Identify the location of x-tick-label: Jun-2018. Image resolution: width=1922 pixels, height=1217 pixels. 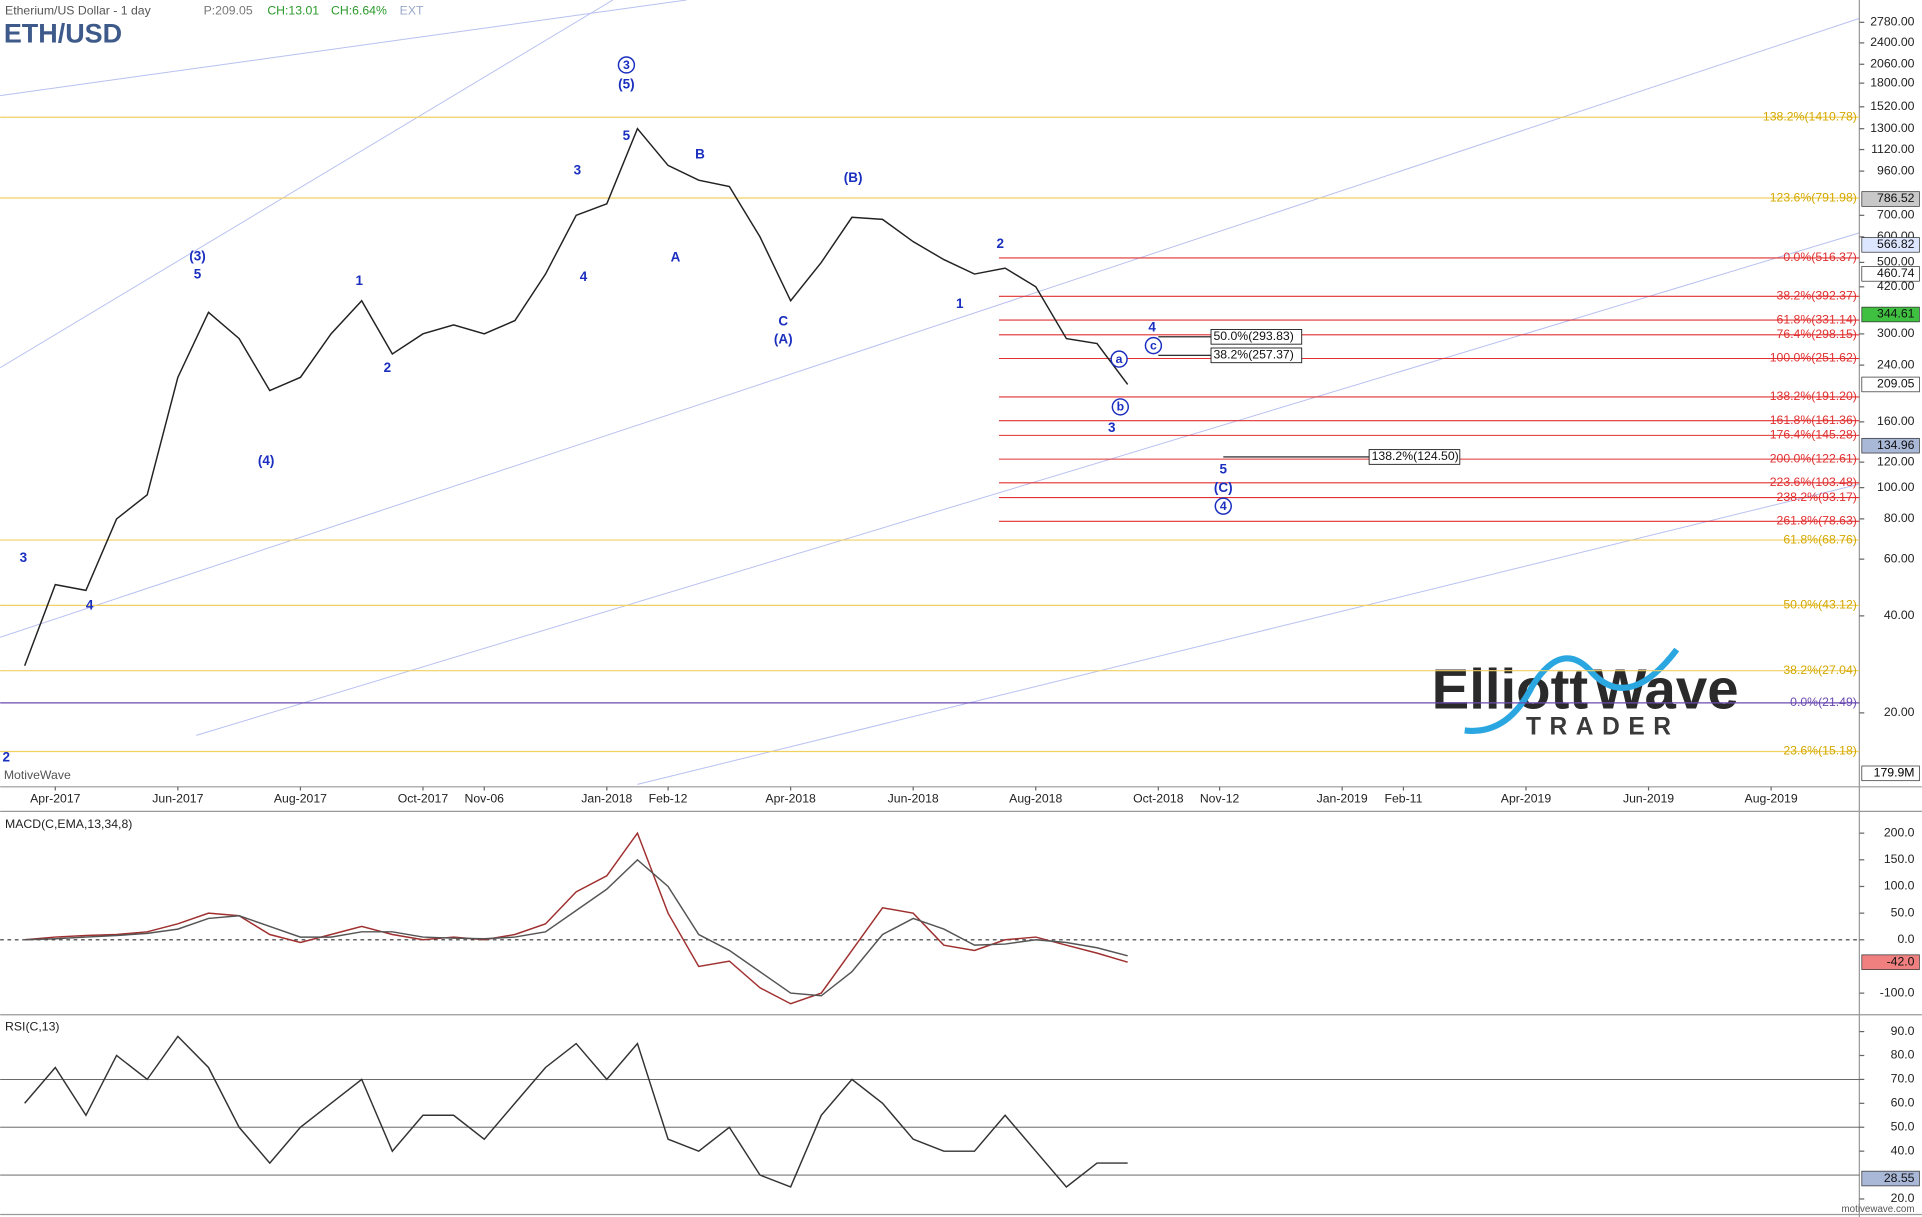
(913, 798).